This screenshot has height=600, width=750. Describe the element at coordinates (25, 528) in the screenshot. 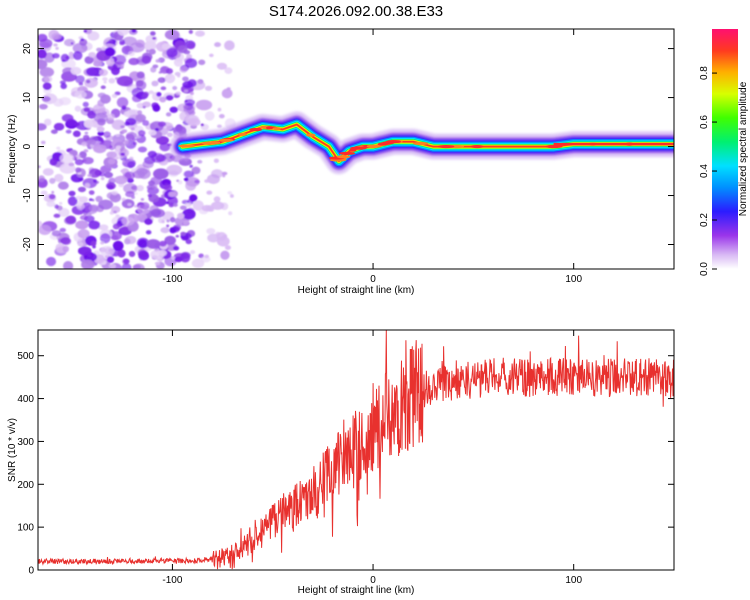

I see `snr-ytick-label: 100` at that location.